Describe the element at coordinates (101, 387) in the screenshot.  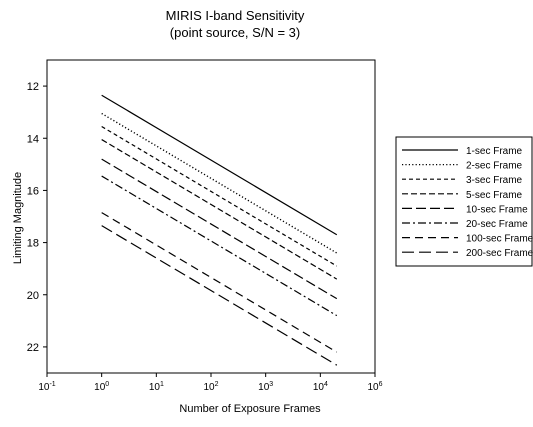
I see `x-tick-label: 10⁰` at that location.